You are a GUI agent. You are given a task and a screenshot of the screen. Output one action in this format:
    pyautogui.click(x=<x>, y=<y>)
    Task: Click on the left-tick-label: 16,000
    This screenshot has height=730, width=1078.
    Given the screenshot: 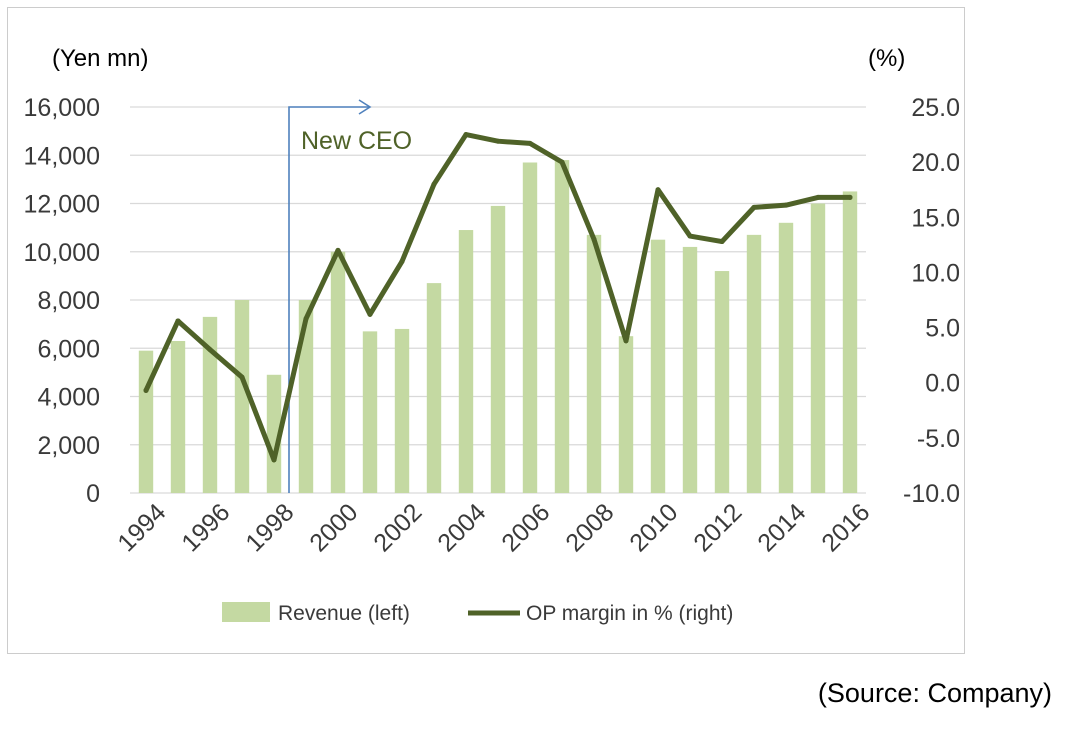 What is the action you would take?
    pyautogui.click(x=62, y=108)
    